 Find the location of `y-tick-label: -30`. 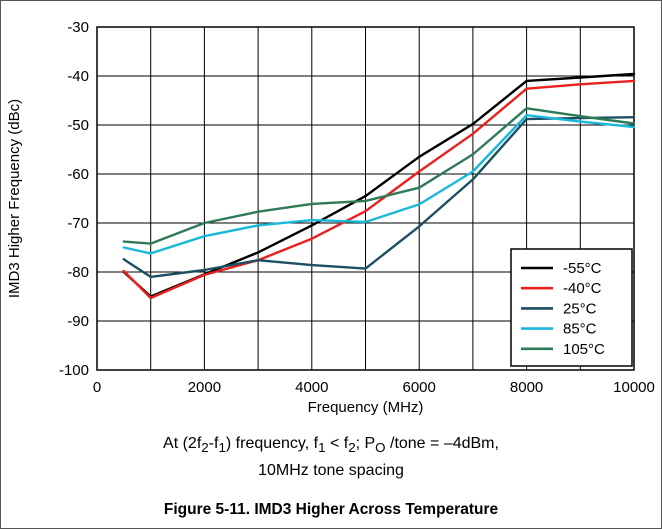

y-tick-label: -30 is located at coordinates (78, 27).